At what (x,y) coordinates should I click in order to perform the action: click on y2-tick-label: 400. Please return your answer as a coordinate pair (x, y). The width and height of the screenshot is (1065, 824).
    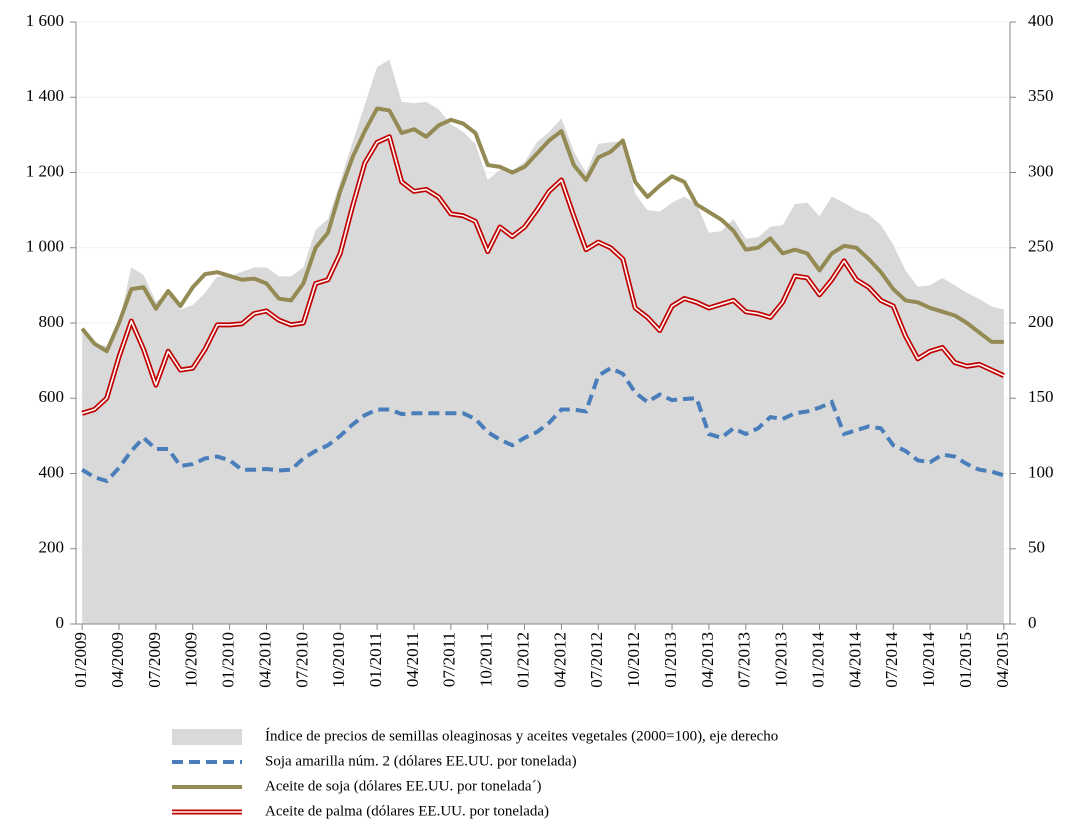
    Looking at the image, I should click on (1041, 20).